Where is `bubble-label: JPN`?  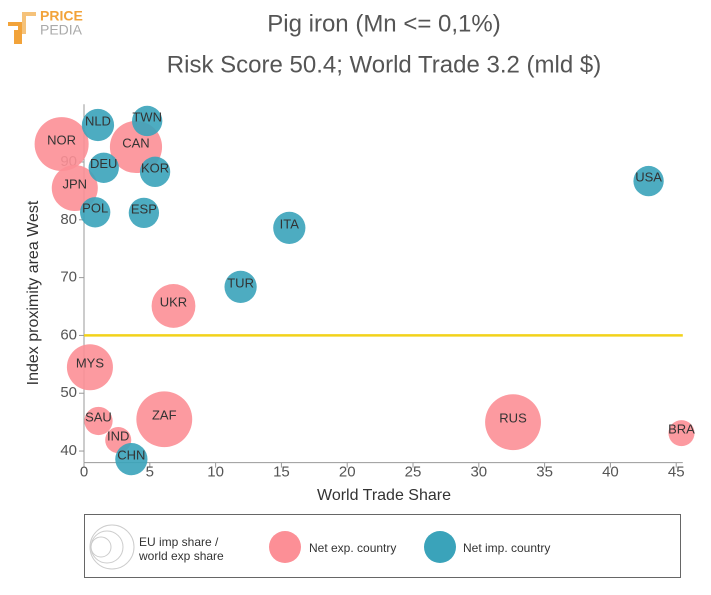
bubble-label: JPN is located at coordinates (75, 183).